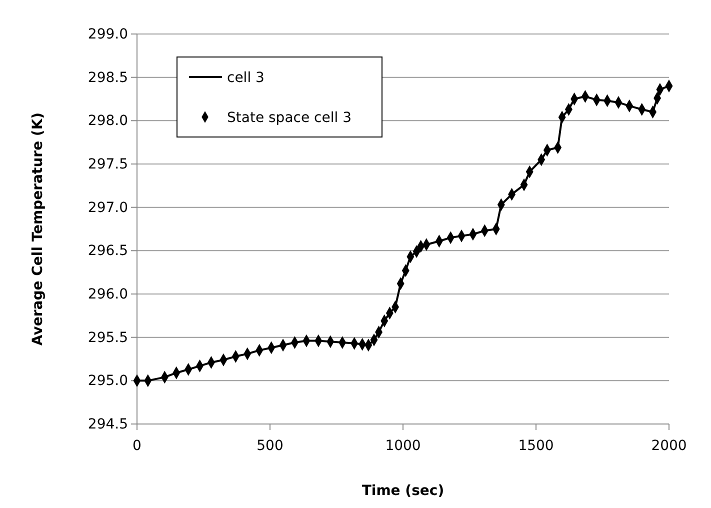 The width and height of the screenshot is (711, 508). I want to click on legend-label: State space cell 3, so click(289, 118).